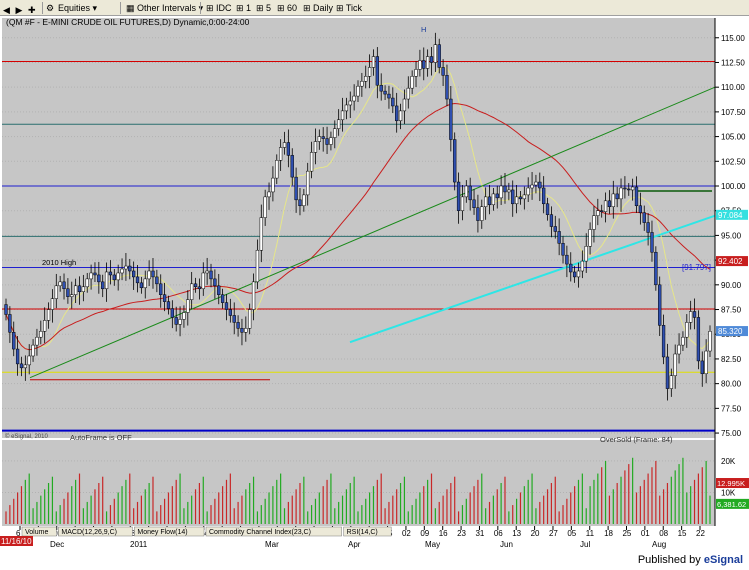  I want to click on interval-60: ⊞ 60, so click(287, 8).